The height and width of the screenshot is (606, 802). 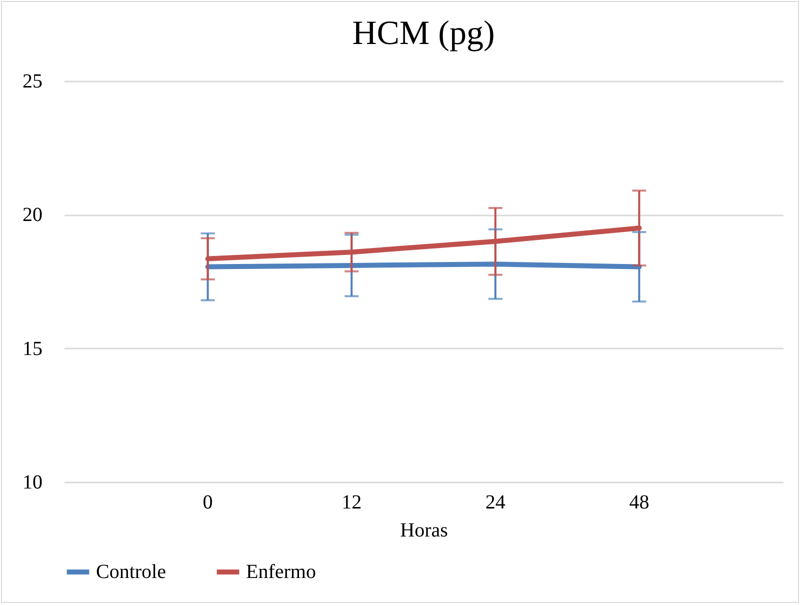 I want to click on x-tick-label: 12, so click(x=352, y=503).